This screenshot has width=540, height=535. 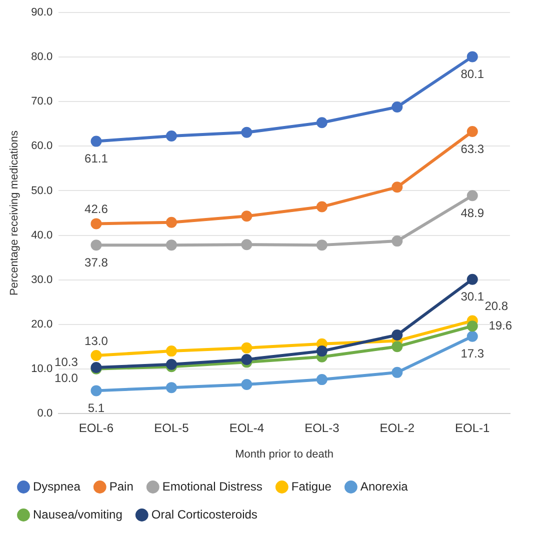 I want to click on legend-label: Nausea/vomiting, so click(x=77, y=514).